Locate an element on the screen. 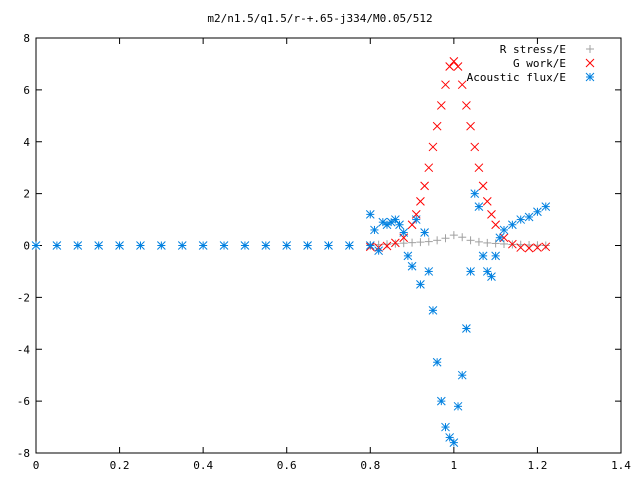  legend-label: G work/E is located at coordinates (539, 63).